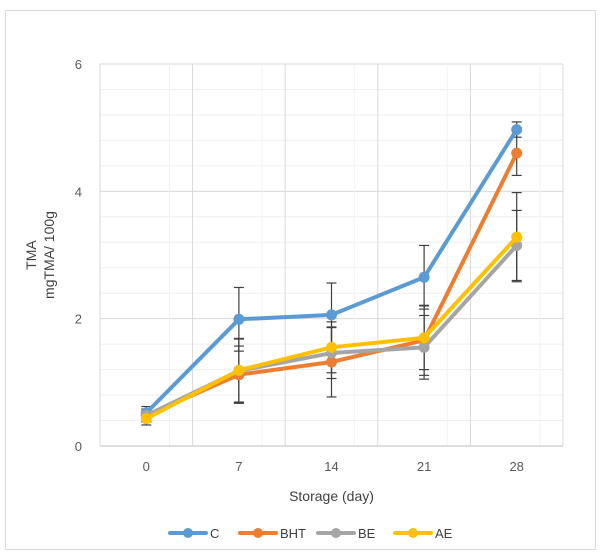  Describe the element at coordinates (78, 446) in the screenshot. I see `y-tick-label: 0` at that location.